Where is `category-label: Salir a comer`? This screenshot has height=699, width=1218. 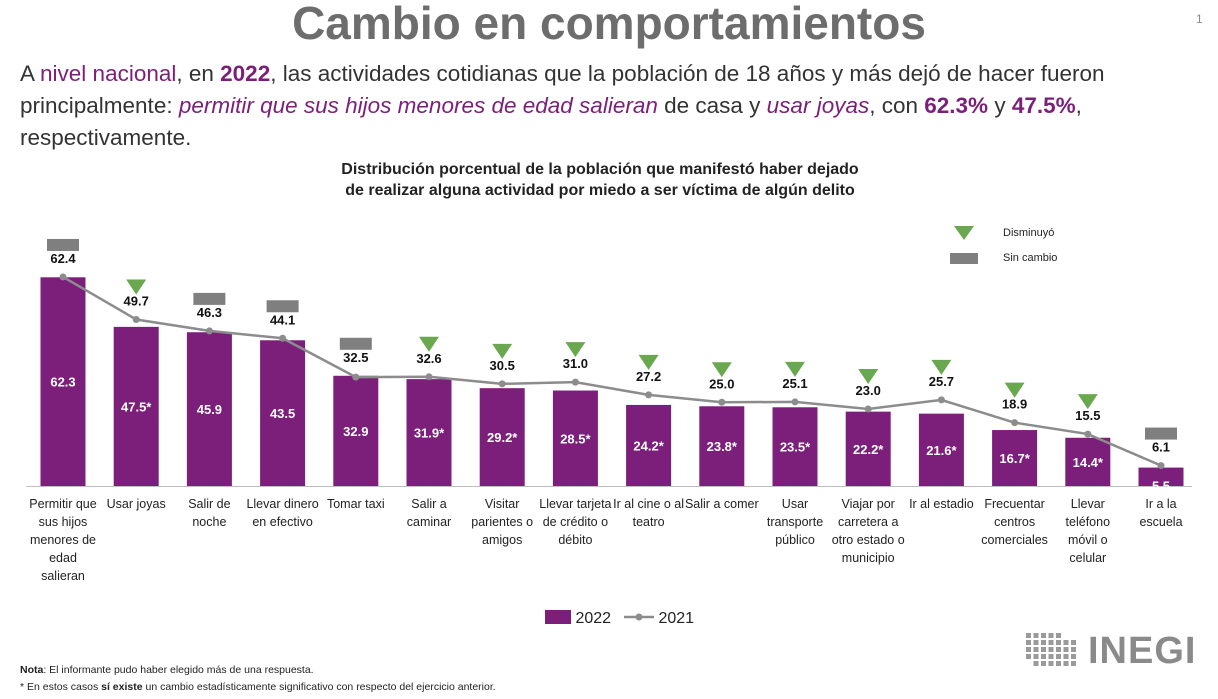
category-label: Salir a comer is located at coordinates (721, 504).